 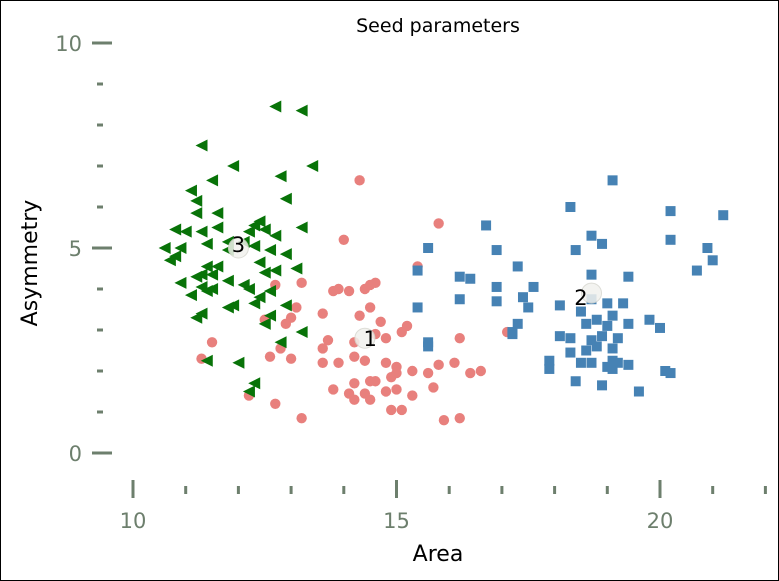 What do you see at coordinates (414, 293) in the screenshot?
I see `cluster-centroids` at bounding box center [414, 293].